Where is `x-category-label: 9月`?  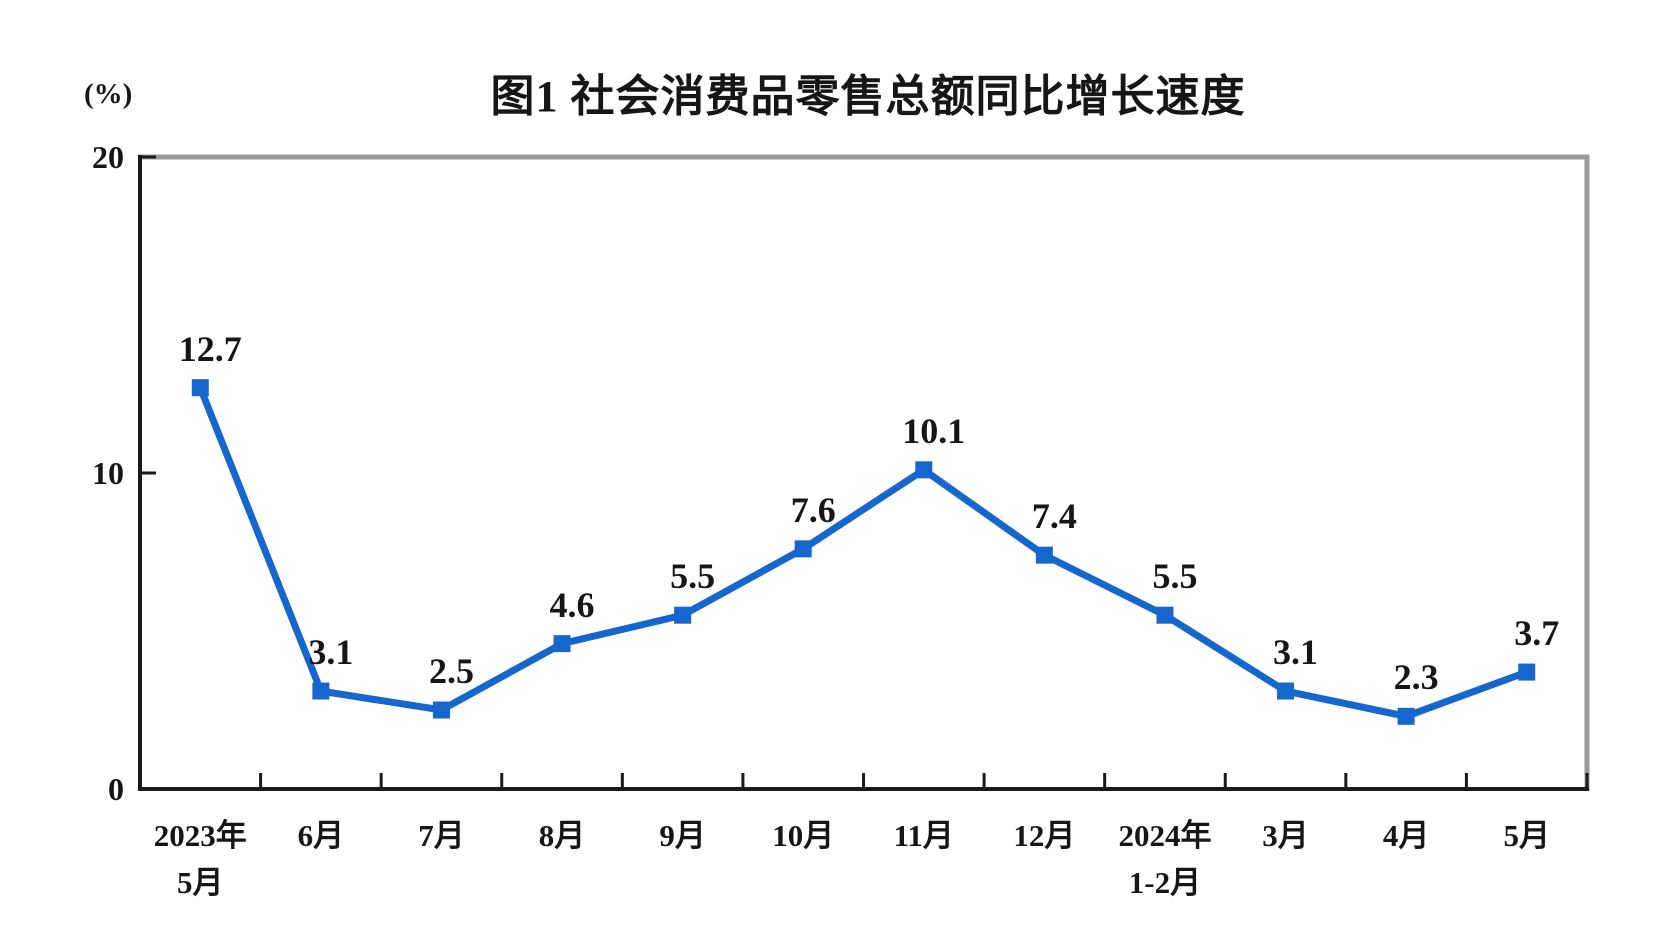 x-category-label: 9月 is located at coordinates (682, 835).